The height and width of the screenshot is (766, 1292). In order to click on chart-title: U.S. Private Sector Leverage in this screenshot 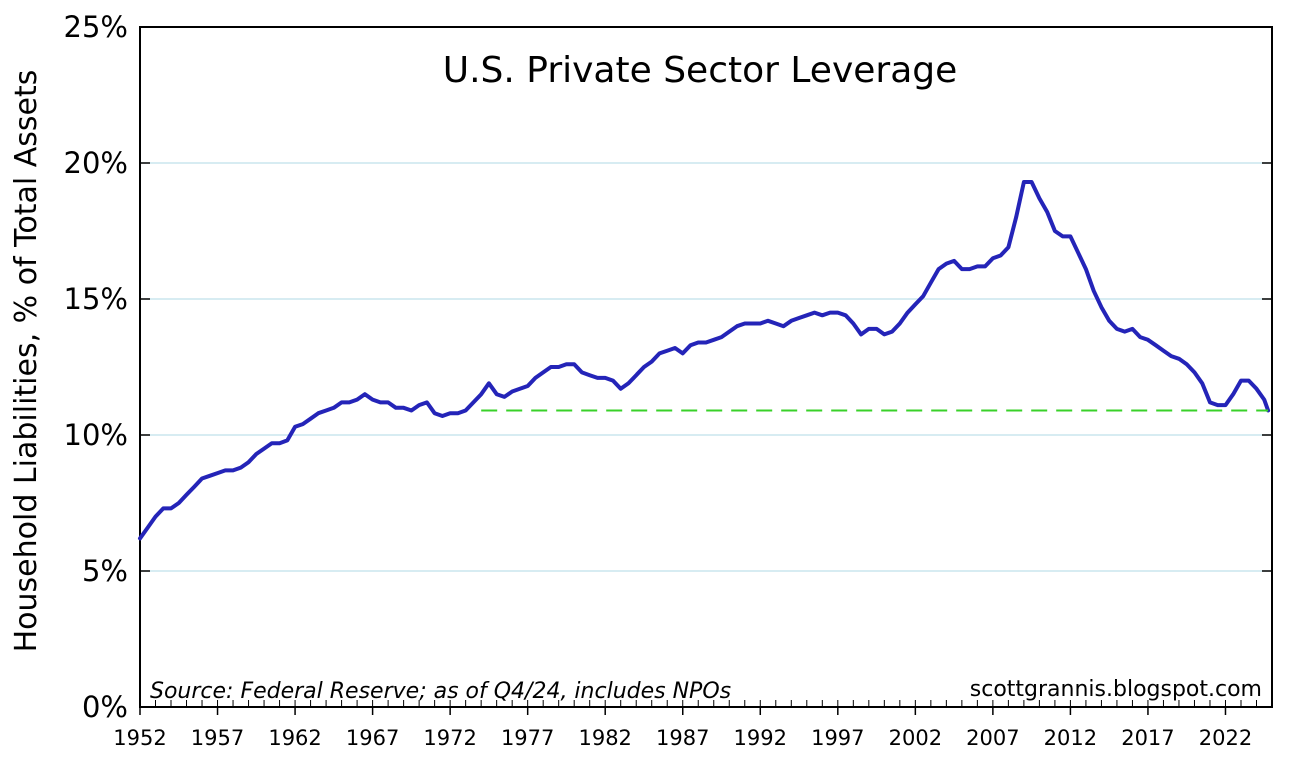, I will do `click(700, 70)`.